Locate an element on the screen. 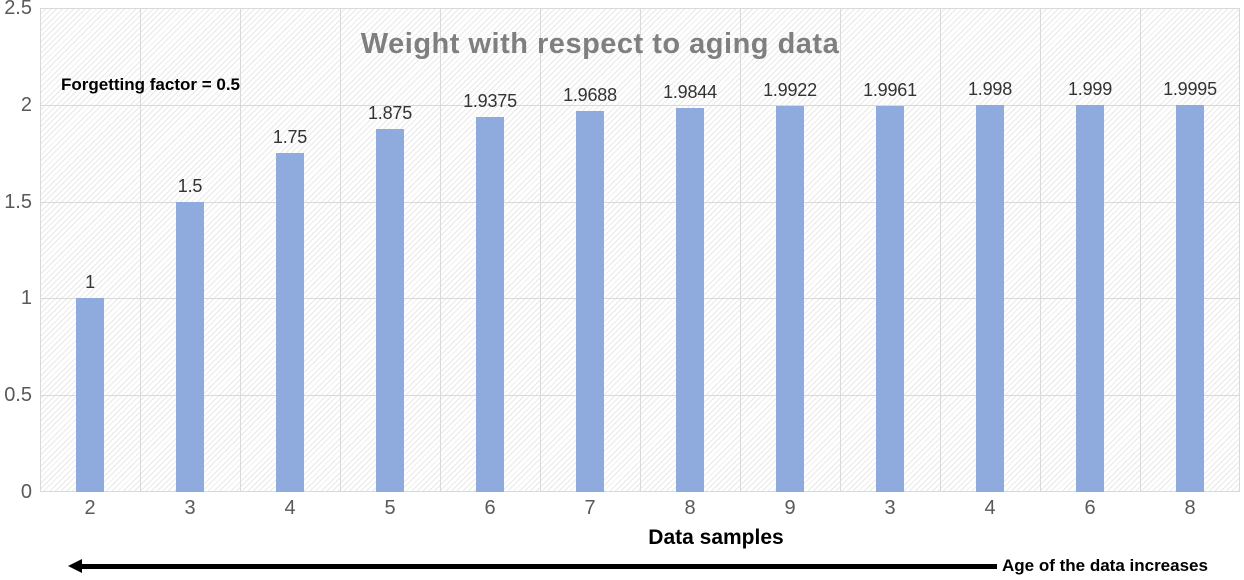 The image size is (1244, 580). y-tick-label: 1.5 is located at coordinates (18, 202).